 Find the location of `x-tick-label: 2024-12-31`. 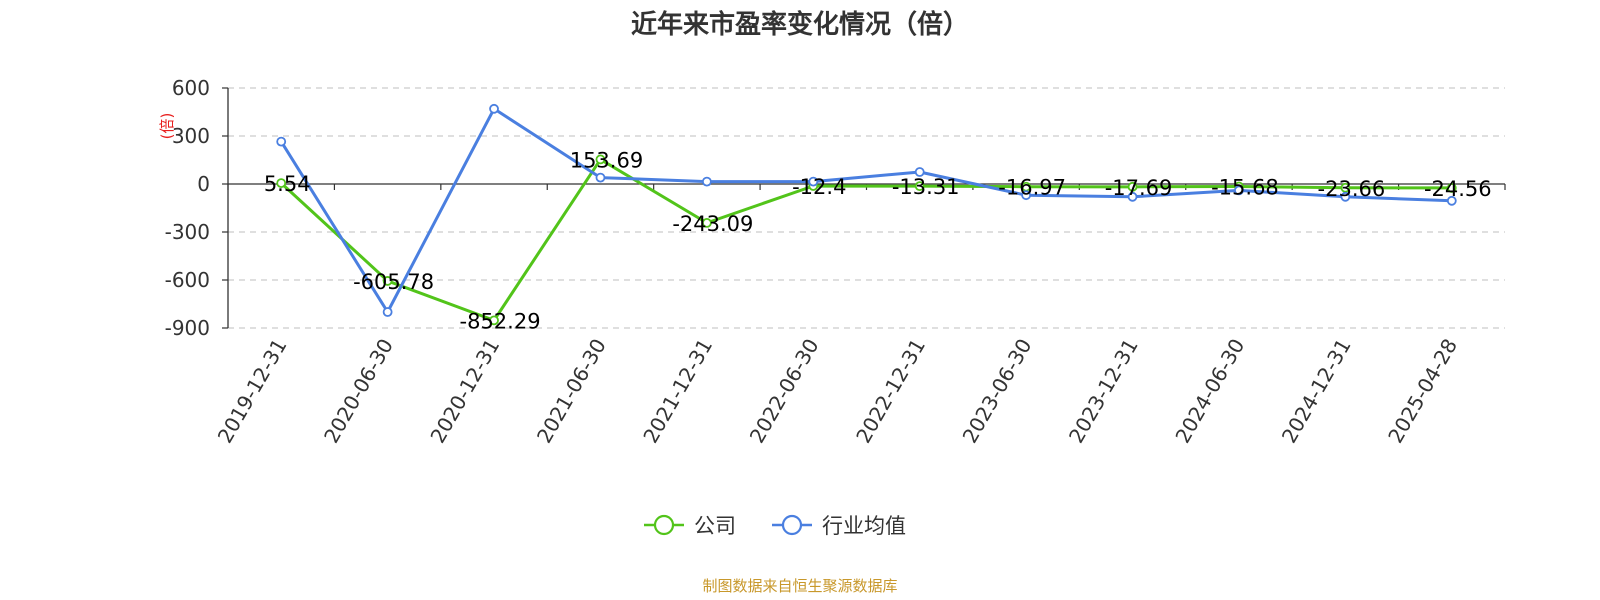

x-tick-label: 2024-12-31 is located at coordinates (1316, 391).